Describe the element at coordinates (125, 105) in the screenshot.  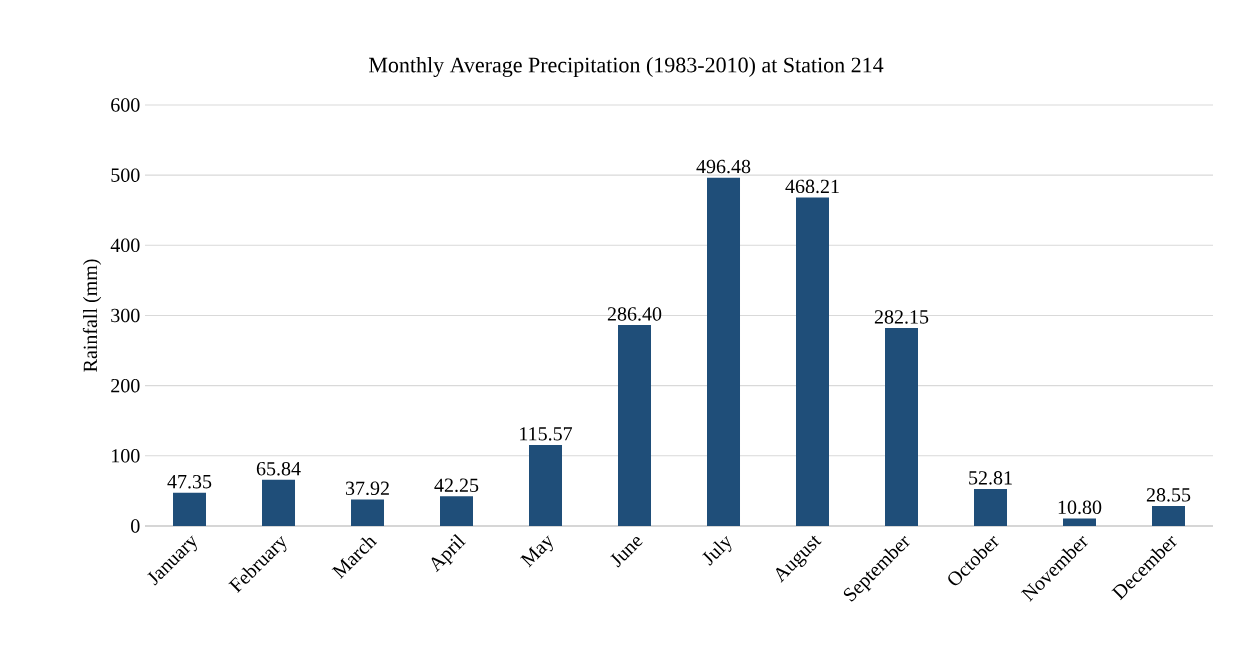
I see `y-tick-label: 600` at that location.